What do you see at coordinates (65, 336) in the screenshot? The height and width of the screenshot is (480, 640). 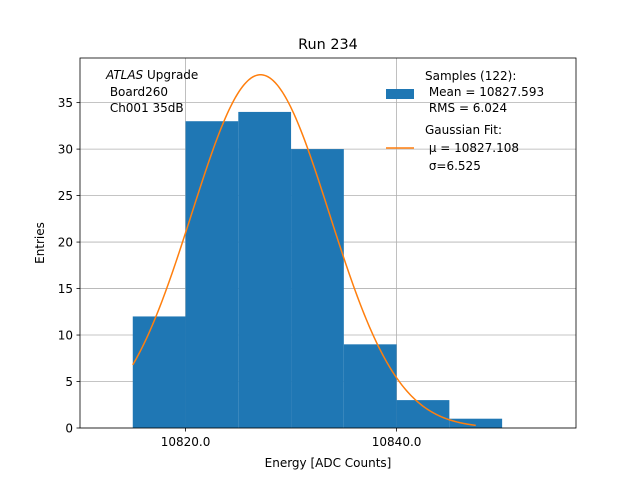 I see `y-tick-label: 10` at bounding box center [65, 336].